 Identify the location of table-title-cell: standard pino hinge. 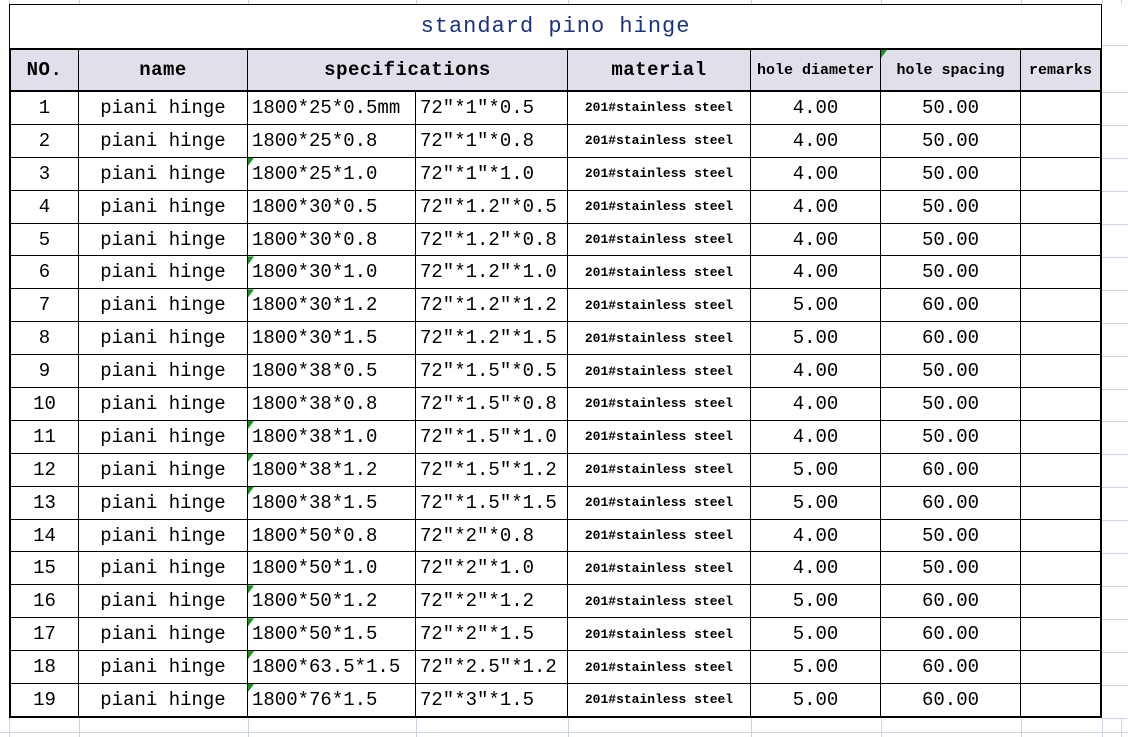
(555, 26).